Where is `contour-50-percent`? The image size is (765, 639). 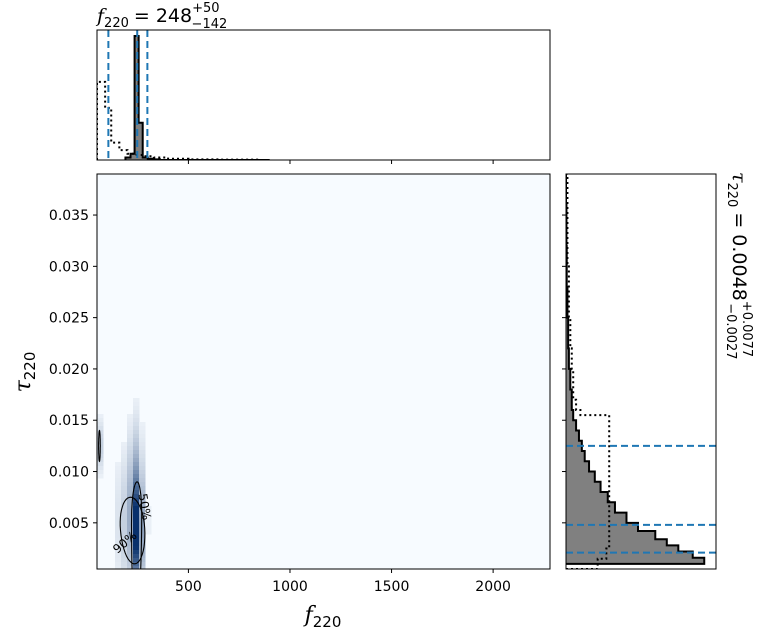 contour-50-percent is located at coordinates (136, 525).